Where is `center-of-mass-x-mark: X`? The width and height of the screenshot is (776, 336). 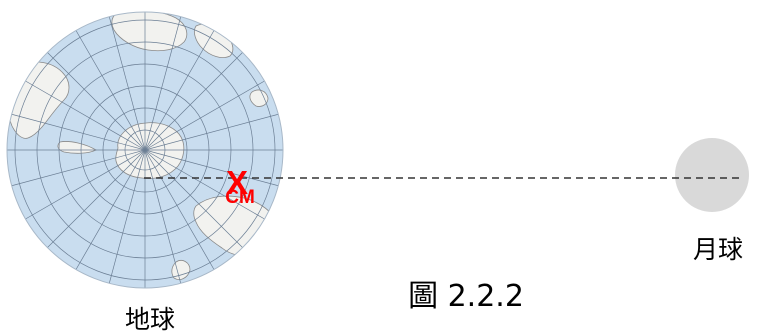 center-of-mass-x-mark: X is located at coordinates (237, 182).